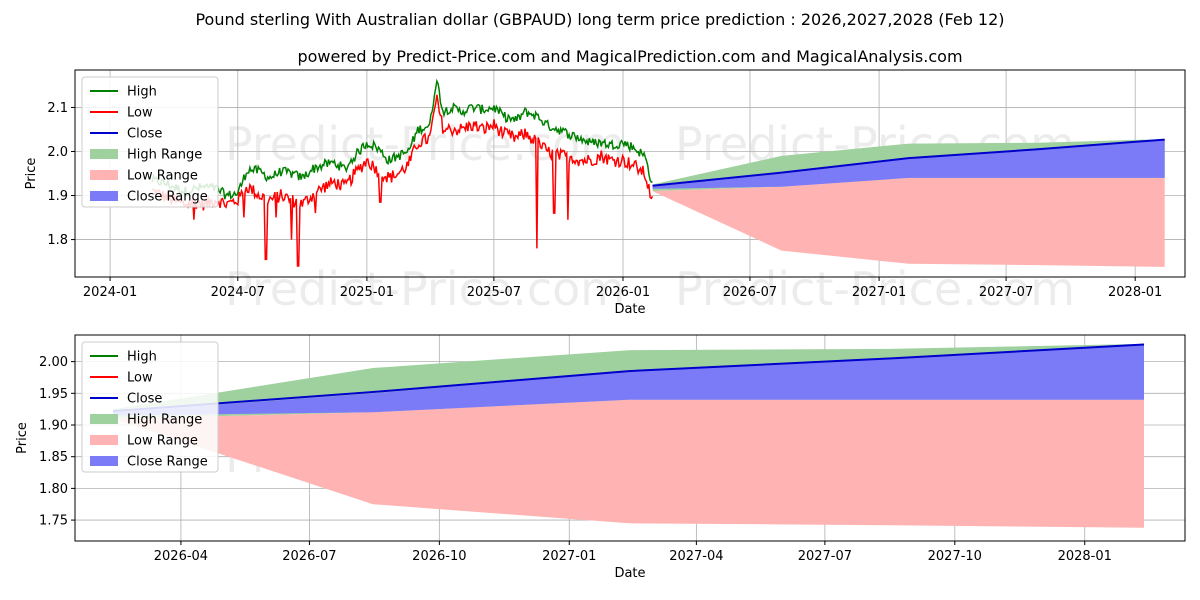 The image size is (1200, 600). What do you see at coordinates (57, 108) in the screenshot?
I see `y-tick-label: 2.1` at bounding box center [57, 108].